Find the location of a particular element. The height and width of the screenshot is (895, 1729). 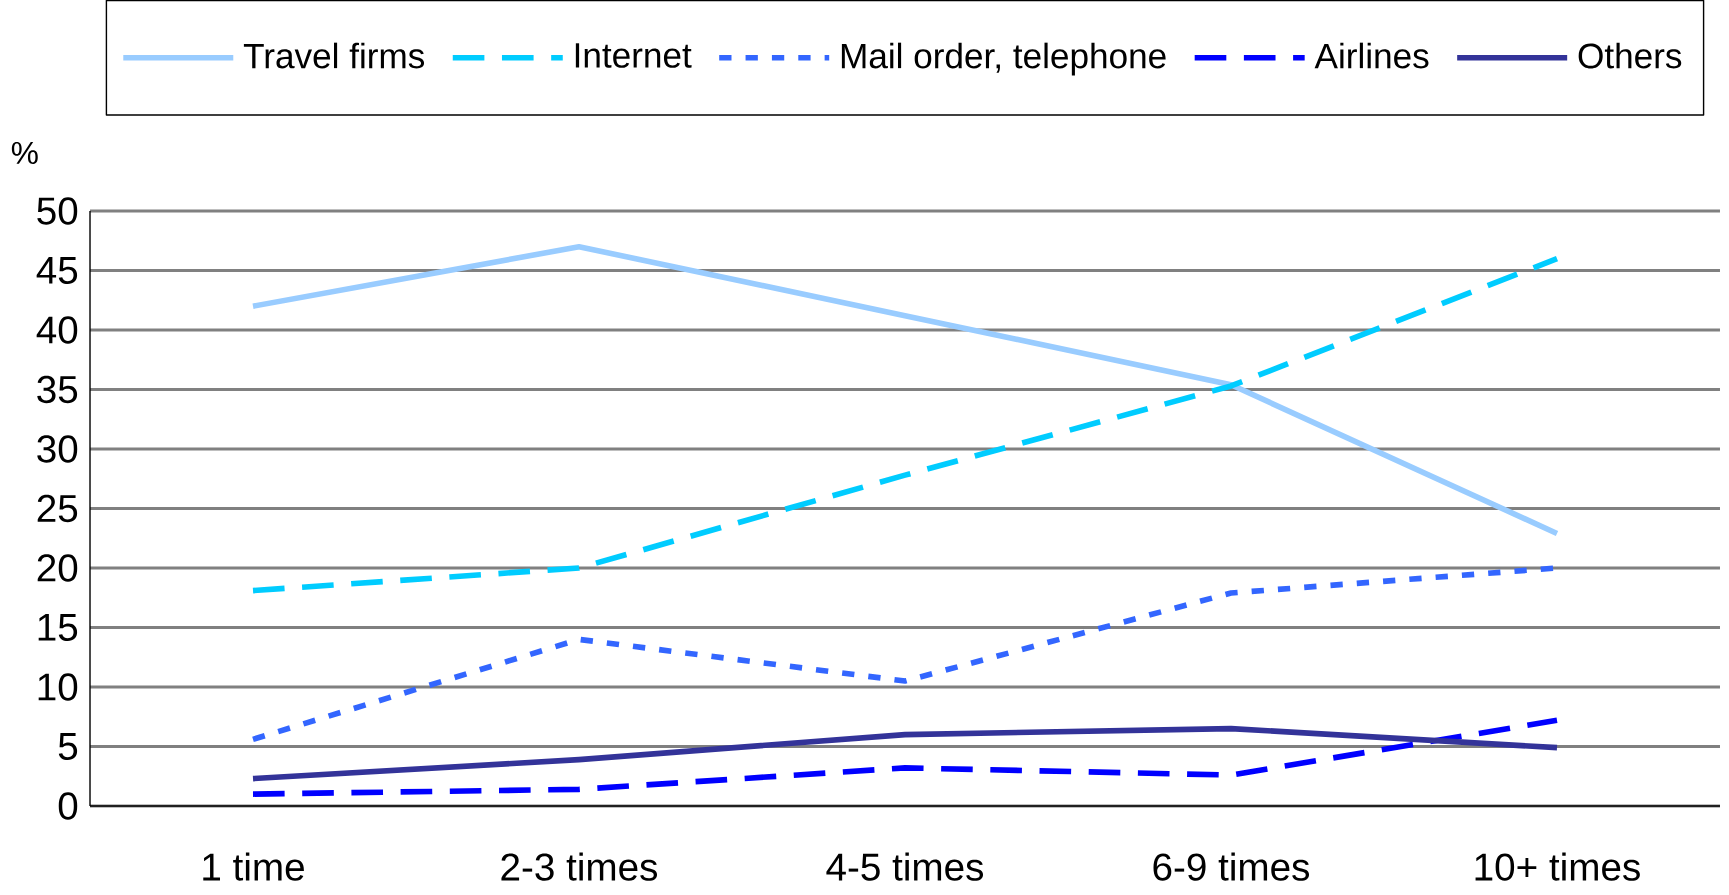

x-tick-label: 4-5 times is located at coordinates (905, 866).